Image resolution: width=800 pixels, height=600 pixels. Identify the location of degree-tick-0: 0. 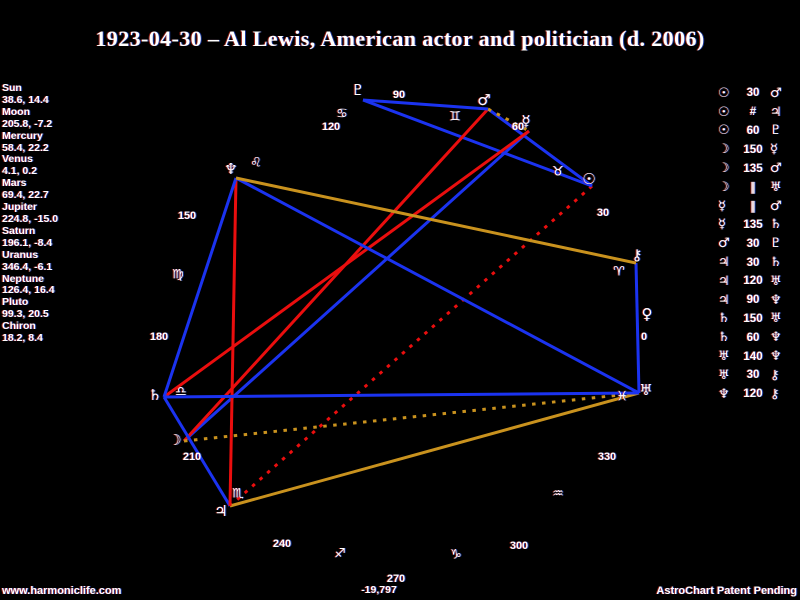
(644, 337).